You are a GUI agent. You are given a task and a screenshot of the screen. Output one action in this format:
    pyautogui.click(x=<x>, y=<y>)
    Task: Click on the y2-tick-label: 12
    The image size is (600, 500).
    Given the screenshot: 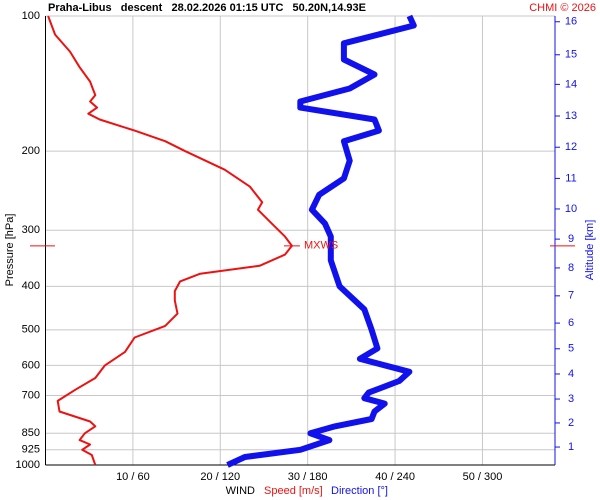 What is the action you would take?
    pyautogui.click(x=571, y=147)
    